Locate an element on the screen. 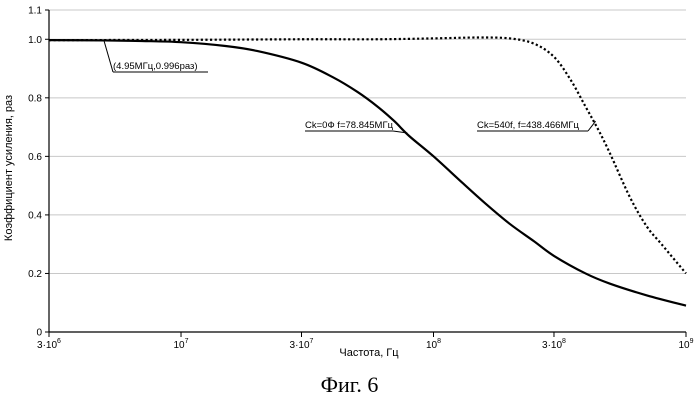 This screenshot has height=420, width=699. x-tick-label: 3·10⁶ is located at coordinates (49, 344).